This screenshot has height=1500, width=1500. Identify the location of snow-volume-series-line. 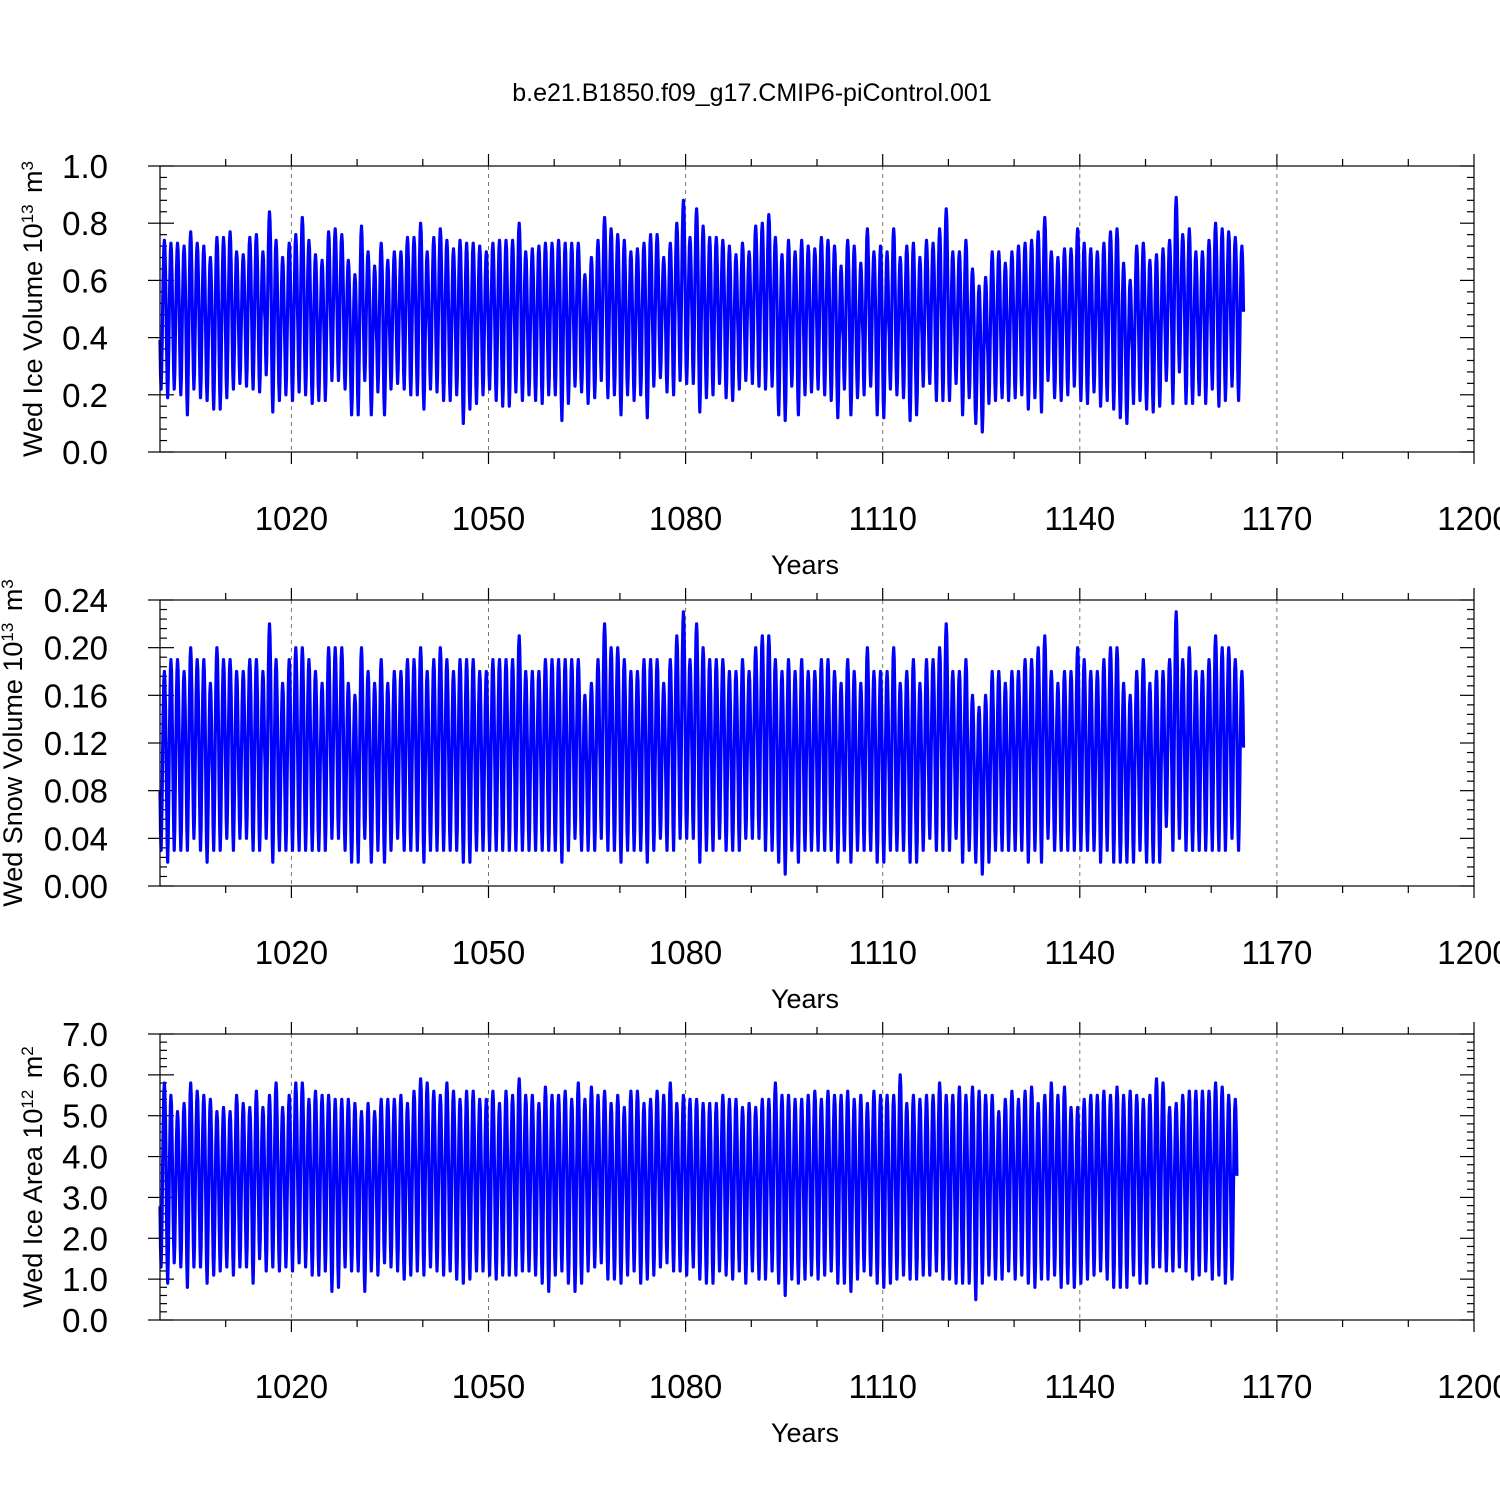
(702, 743).